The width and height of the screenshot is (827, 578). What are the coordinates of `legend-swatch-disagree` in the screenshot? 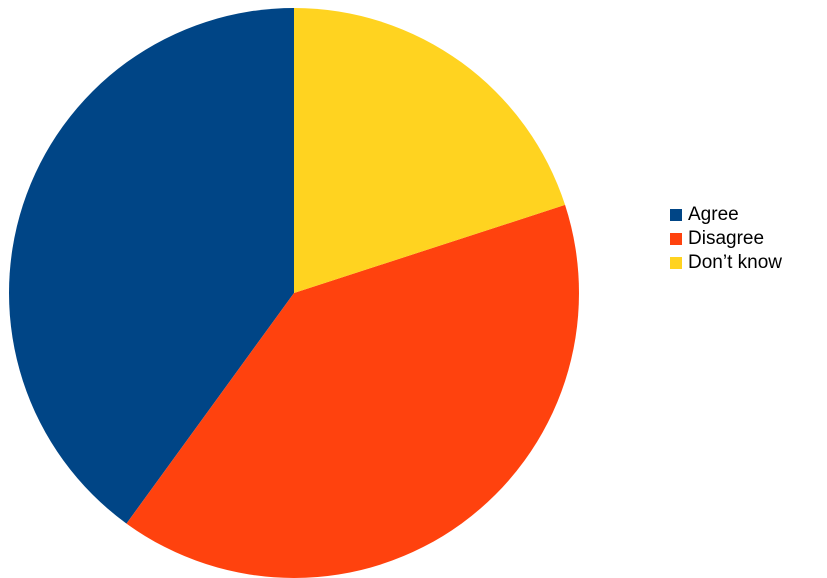 It's located at (676, 239).